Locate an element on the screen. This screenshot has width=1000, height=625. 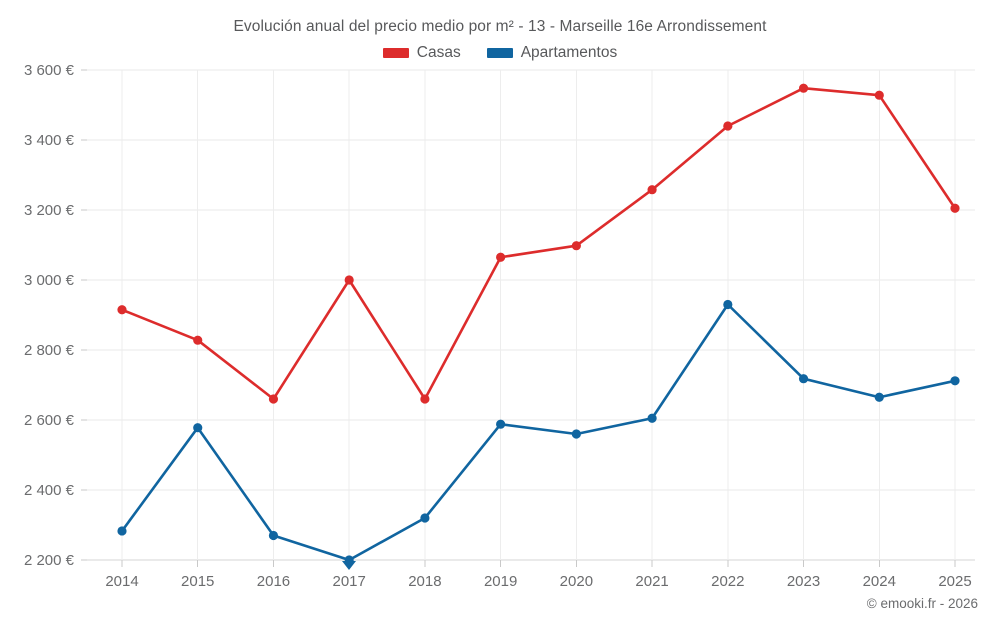
datapoint-apartamentos-2019: 2019: 2588 € is located at coordinates (501, 424).